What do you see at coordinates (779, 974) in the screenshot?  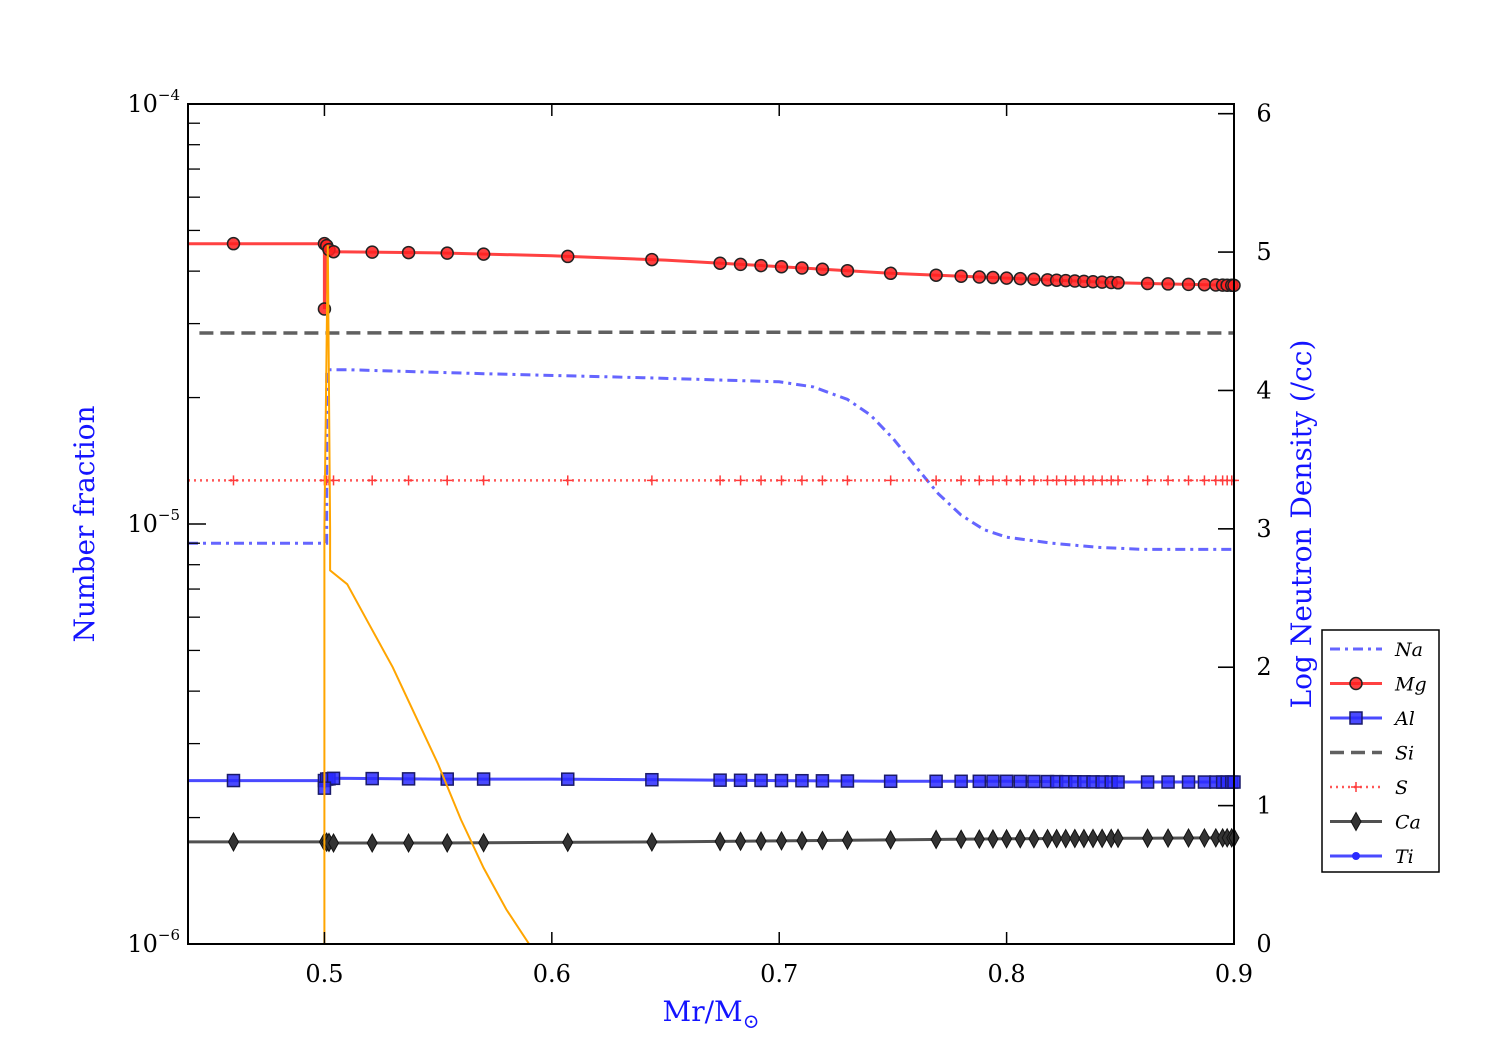 I see `x-tick-label: 0.7` at bounding box center [779, 974].